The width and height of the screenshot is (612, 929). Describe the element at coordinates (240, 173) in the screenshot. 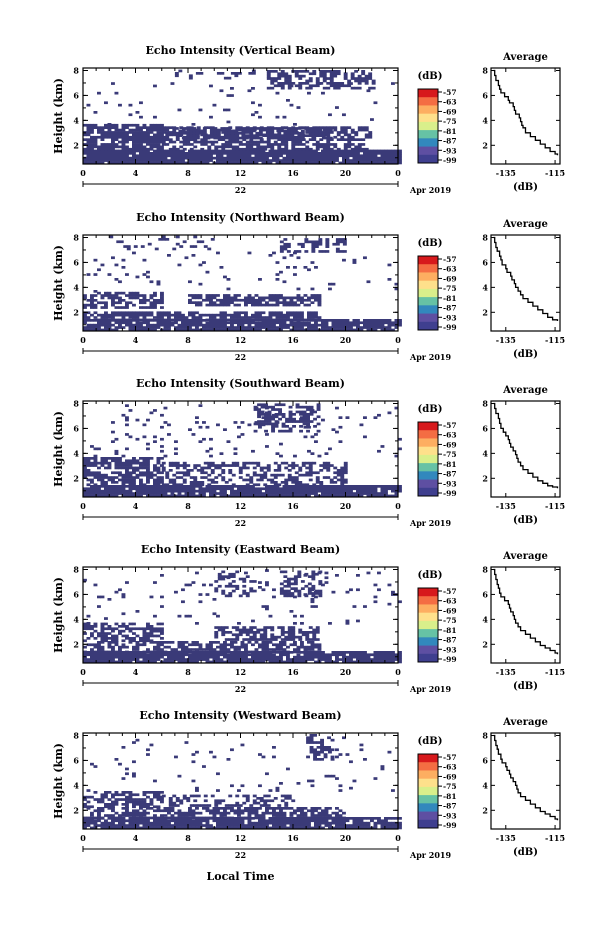

I see `x-tick-label: 12` at that location.